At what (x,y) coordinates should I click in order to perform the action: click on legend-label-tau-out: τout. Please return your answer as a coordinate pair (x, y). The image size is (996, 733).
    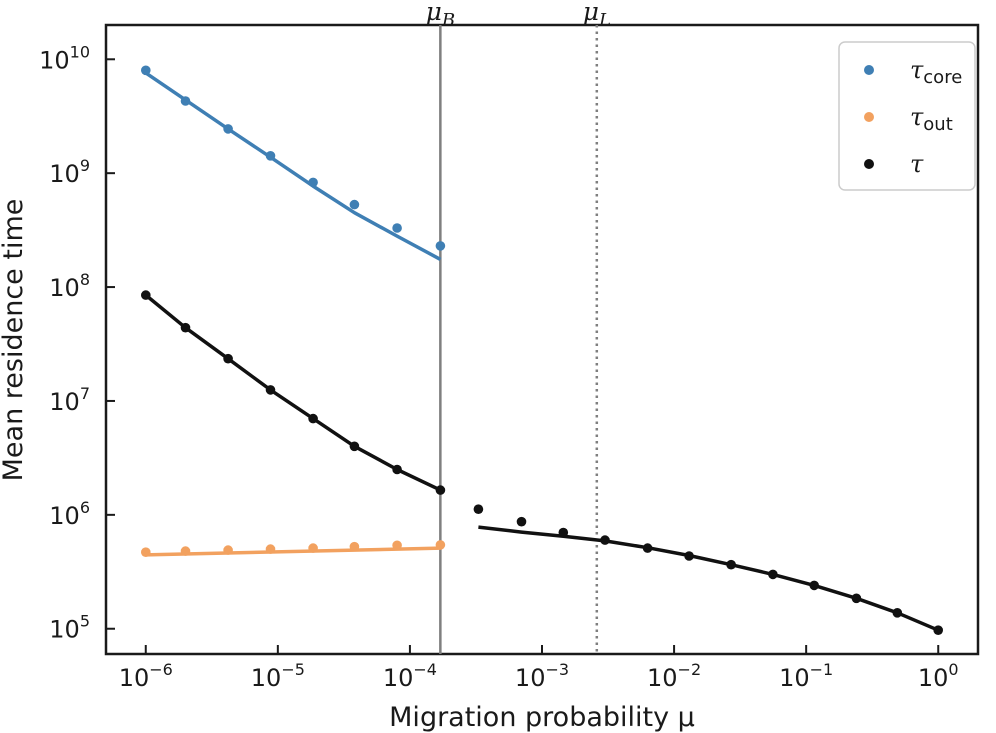
    Looking at the image, I should click on (931, 119).